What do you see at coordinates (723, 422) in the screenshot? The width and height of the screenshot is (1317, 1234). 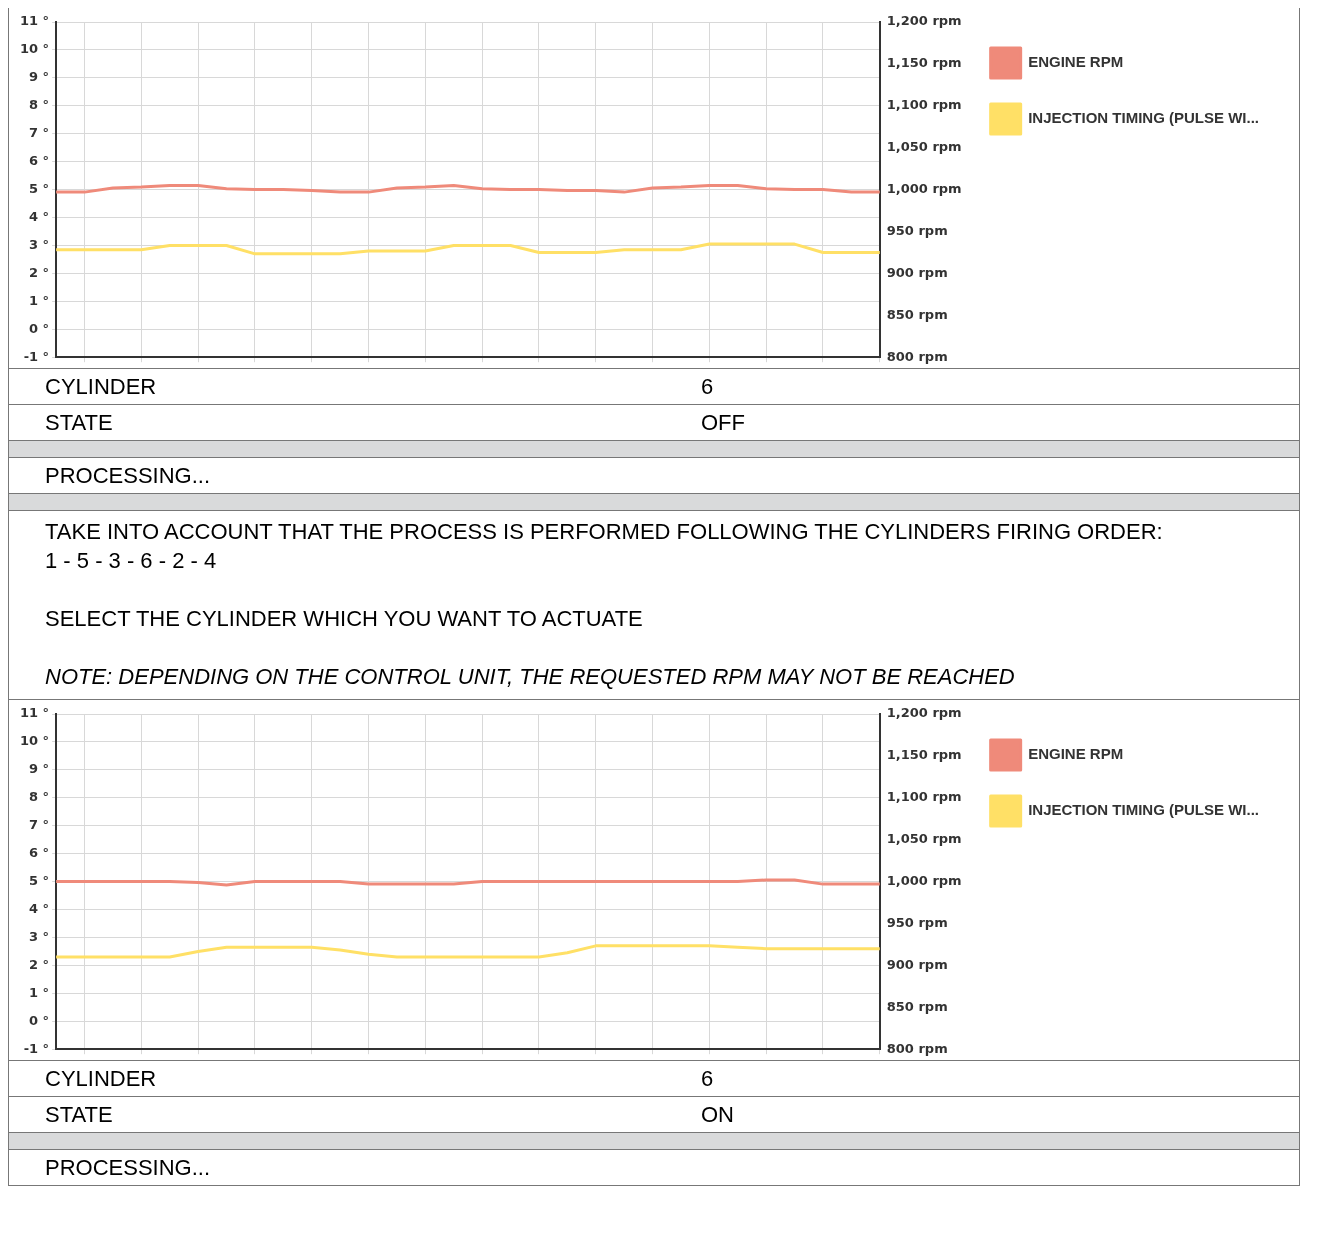 I see `text: OFF` at bounding box center [723, 422].